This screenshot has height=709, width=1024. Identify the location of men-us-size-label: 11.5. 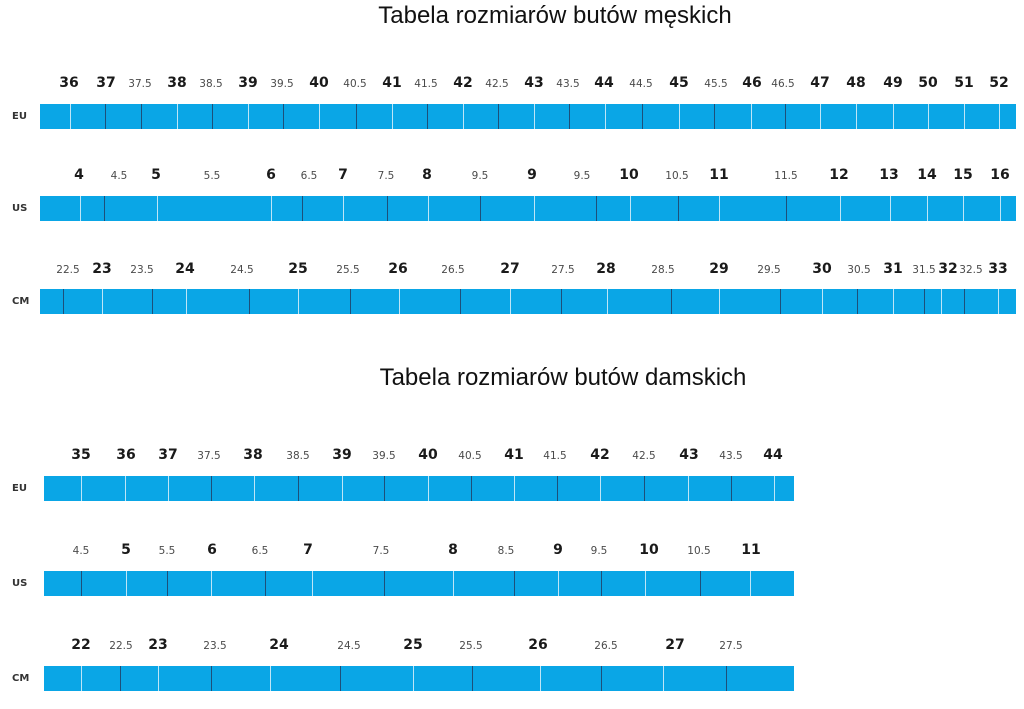
(786, 176).